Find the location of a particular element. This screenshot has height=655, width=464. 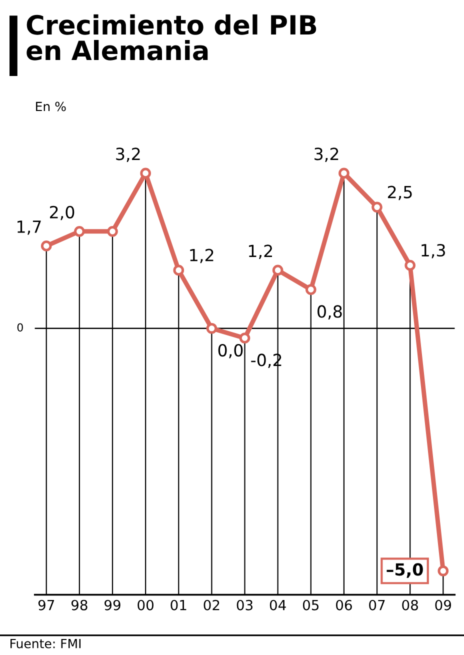

x-tick-label: 99 is located at coordinates (112, 605).